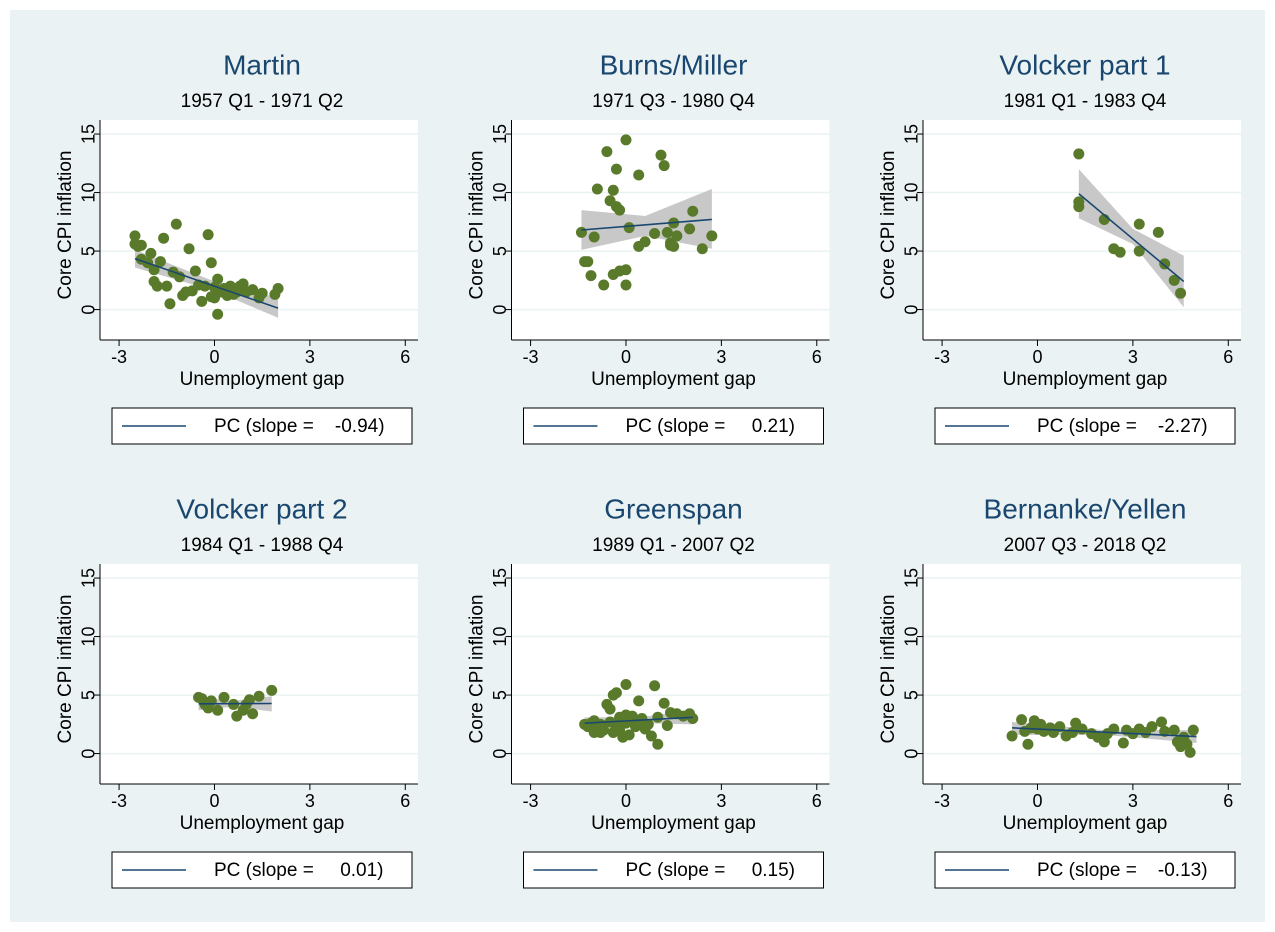  Describe the element at coordinates (673, 545) in the screenshot. I see `panel-subtitle: 1989 Q1 - 2007 Q2` at that location.